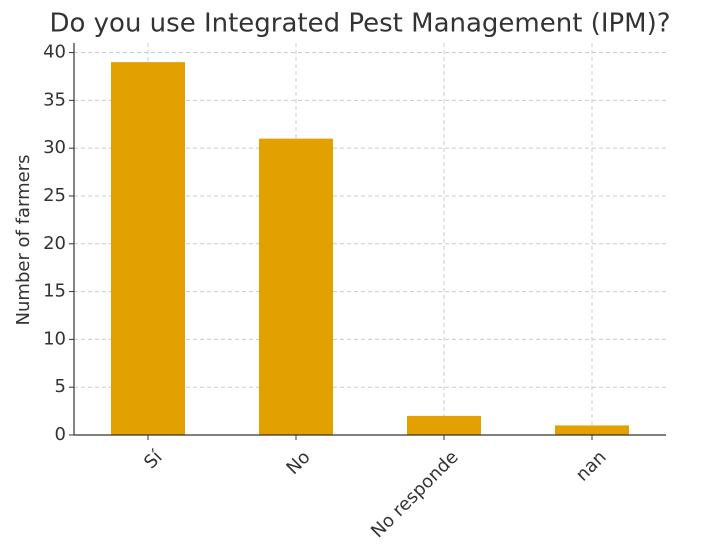 This screenshot has width=720, height=552. I want to click on y-tick-label: 25, so click(54, 195).